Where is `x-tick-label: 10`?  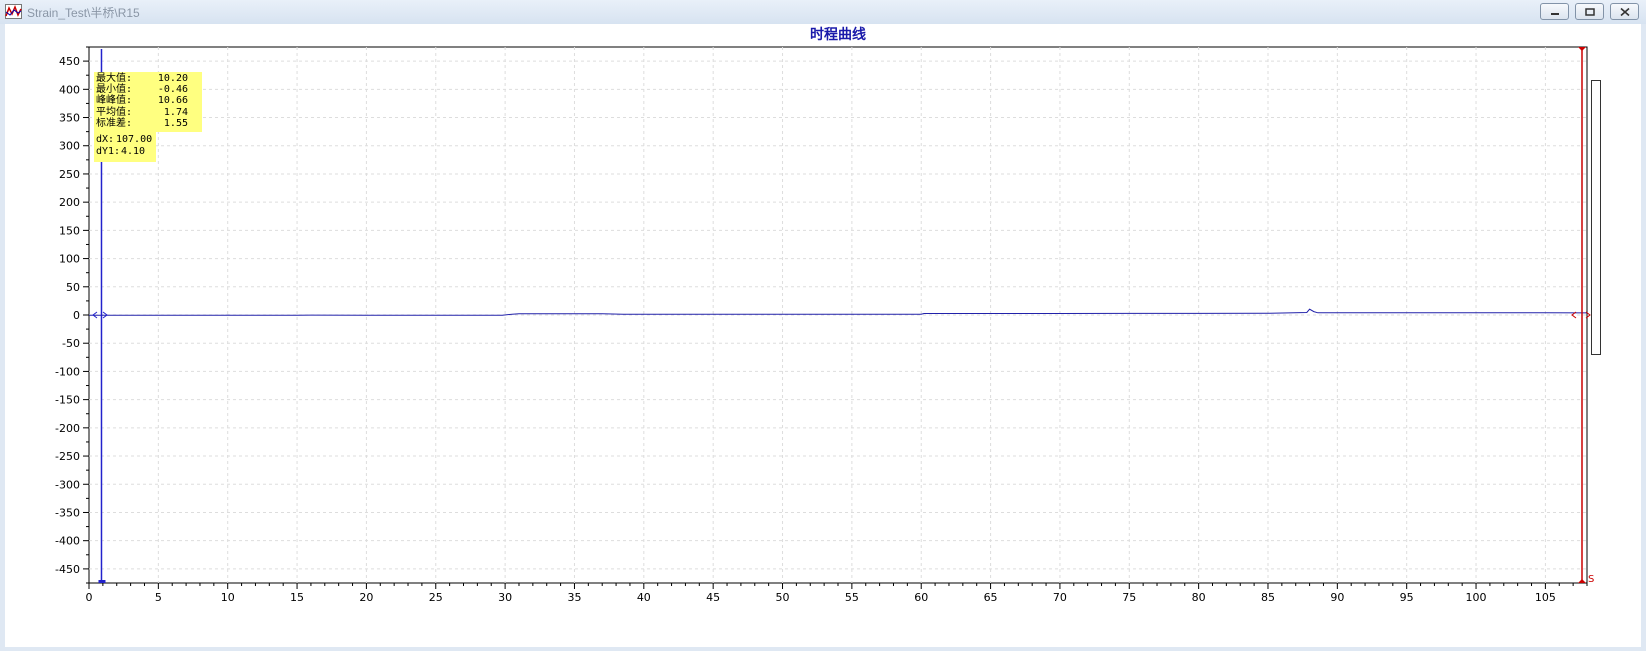 x-tick-label: 10 is located at coordinates (228, 597).